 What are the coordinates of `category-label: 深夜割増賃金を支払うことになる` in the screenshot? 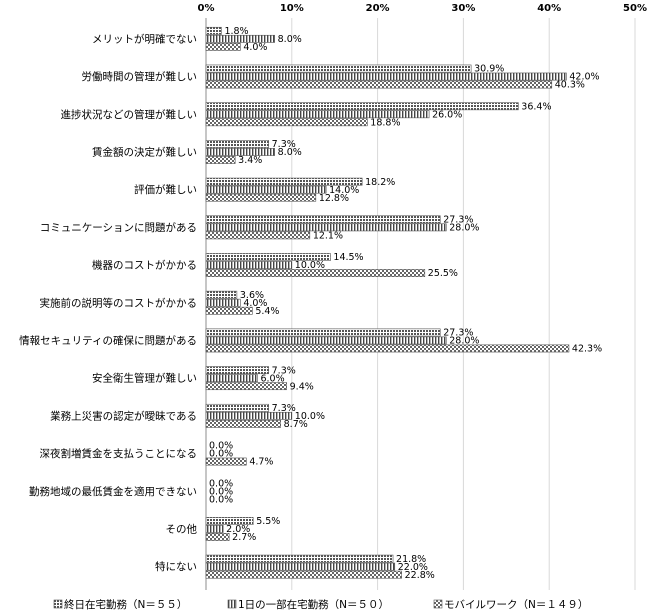 It's located at (119, 453).